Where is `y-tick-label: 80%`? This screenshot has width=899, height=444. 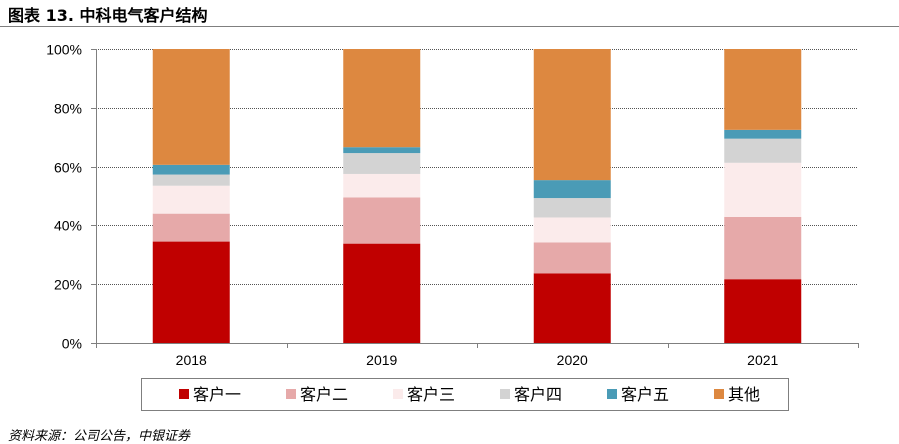 y-tick-label: 80% is located at coordinates (68, 109).